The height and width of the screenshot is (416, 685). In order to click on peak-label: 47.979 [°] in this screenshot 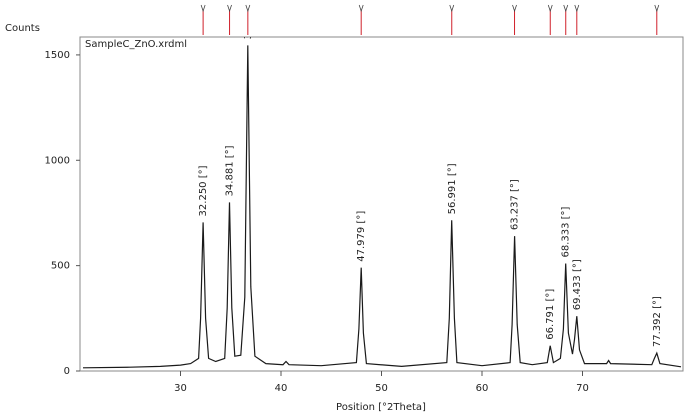, I will do `click(361, 236)`.